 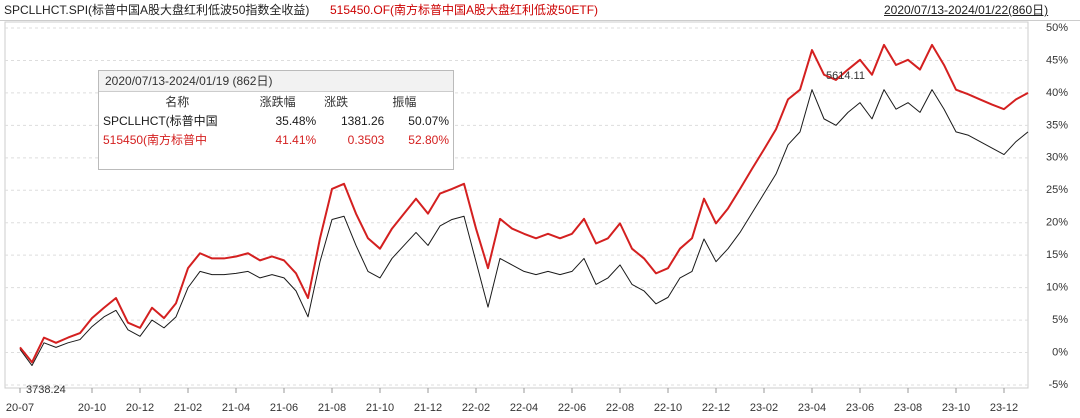 I want to click on summary-cell: 35.48%, so click(x=296, y=120).